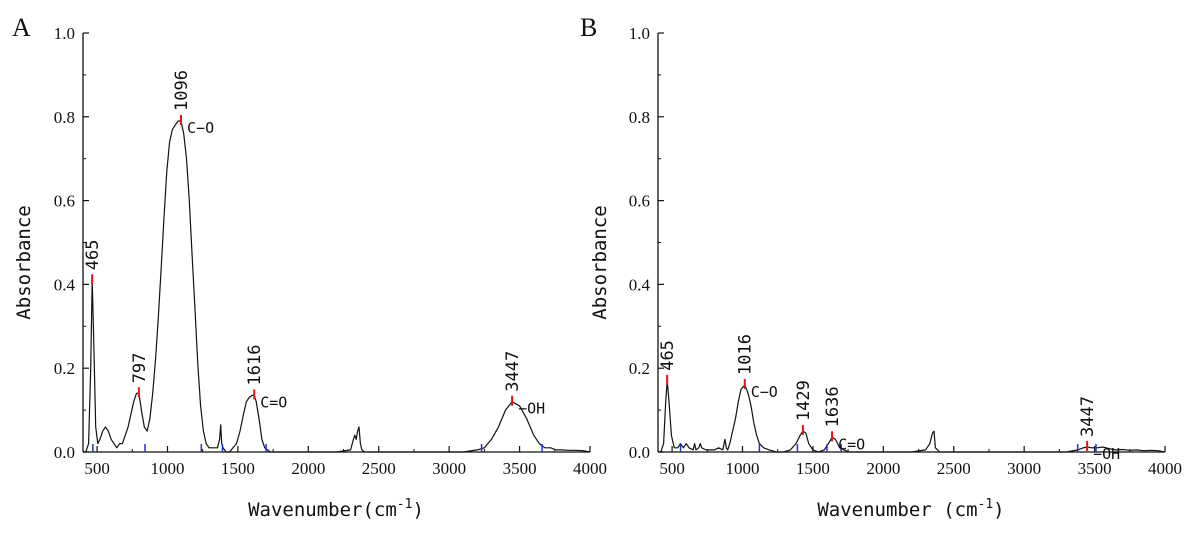  What do you see at coordinates (21, 27) in the screenshot?
I see `panel-letter: A` at bounding box center [21, 27].